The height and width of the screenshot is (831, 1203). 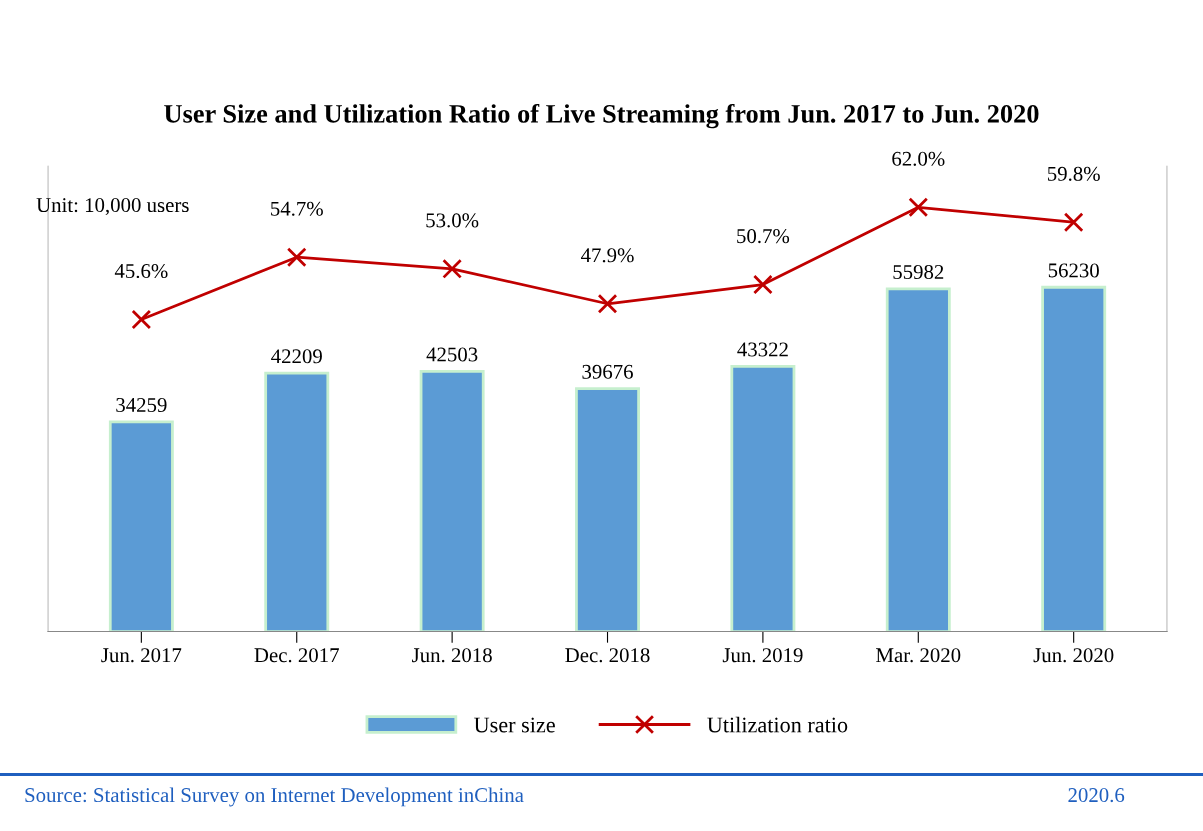 I want to click on x-tick-label: Dec. 2018, so click(x=607, y=655).